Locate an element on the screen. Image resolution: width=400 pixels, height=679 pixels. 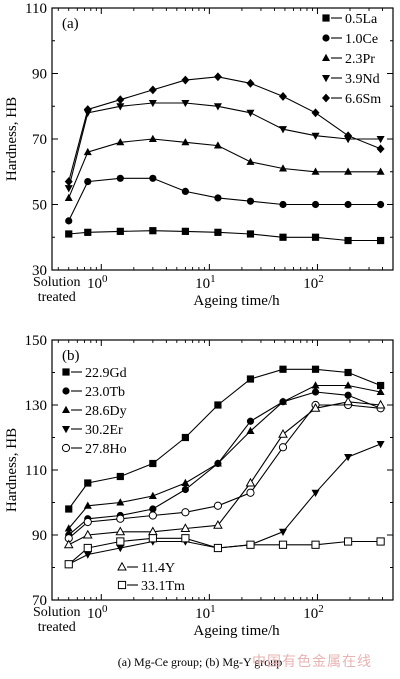
legend-marker-3.9Nd is located at coordinates (326, 79).